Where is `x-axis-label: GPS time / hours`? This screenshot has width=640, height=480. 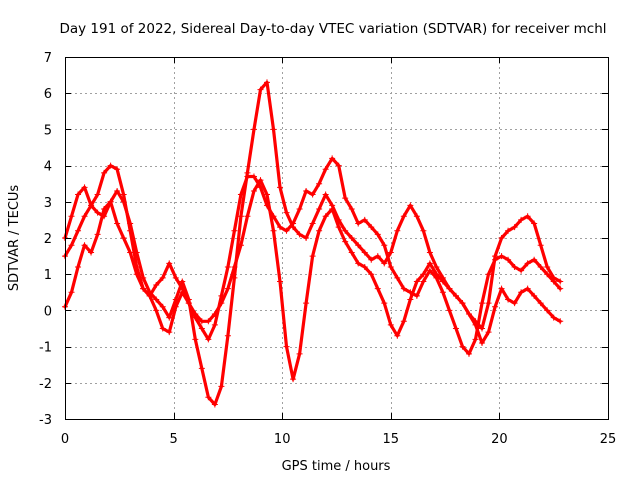
x-axis-label: GPS time / hours is located at coordinates (336, 466).